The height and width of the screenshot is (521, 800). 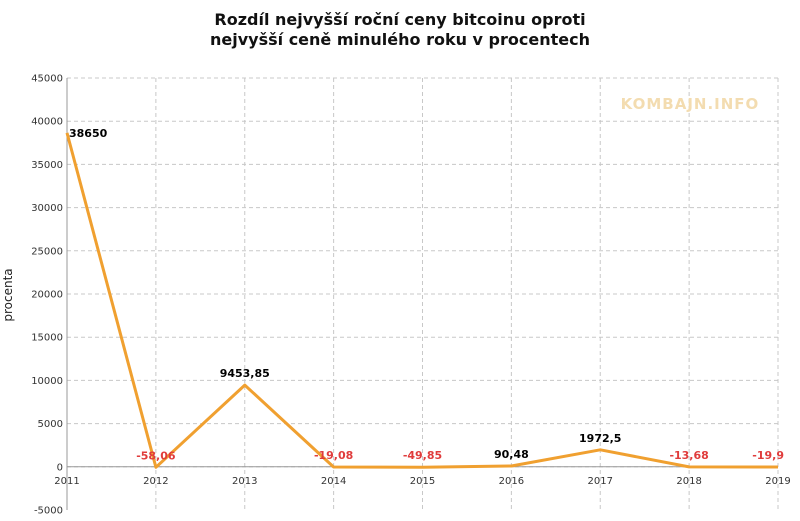 I want to click on y-tick-label: 15000, so click(x=47, y=338).